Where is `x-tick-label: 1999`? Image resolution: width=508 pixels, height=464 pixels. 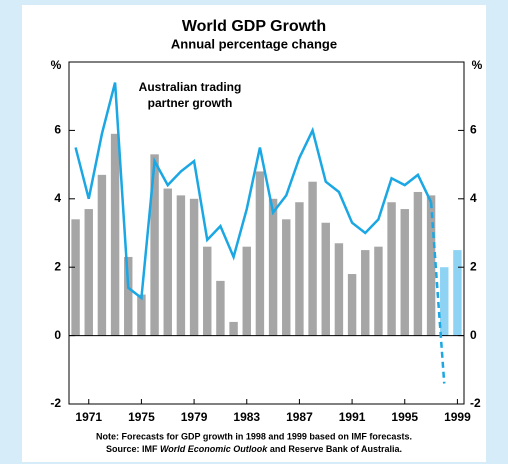
x-tick-label: 1999 is located at coordinates (457, 417).